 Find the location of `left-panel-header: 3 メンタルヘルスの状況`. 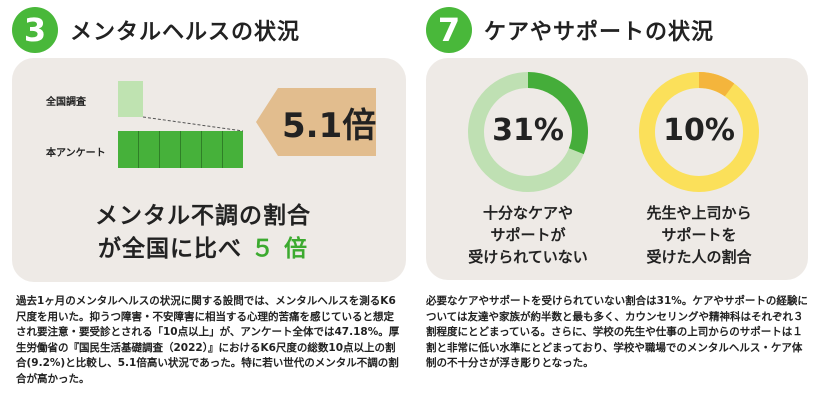

left-panel-header: 3 メンタルヘルスの状況 is located at coordinates (156, 30).